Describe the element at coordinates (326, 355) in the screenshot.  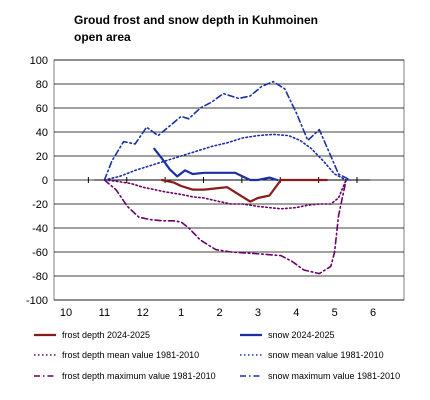
I see `legend-label: snow mean value 1981-2010` at that location.